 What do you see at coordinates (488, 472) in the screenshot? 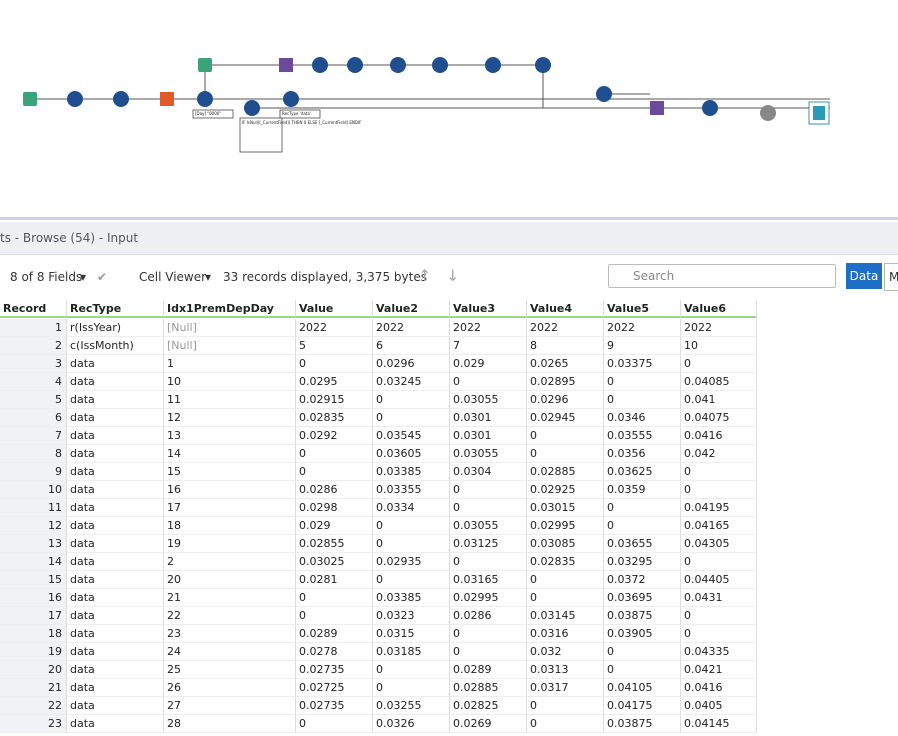
I see `cell: 0.0304` at bounding box center [488, 472].